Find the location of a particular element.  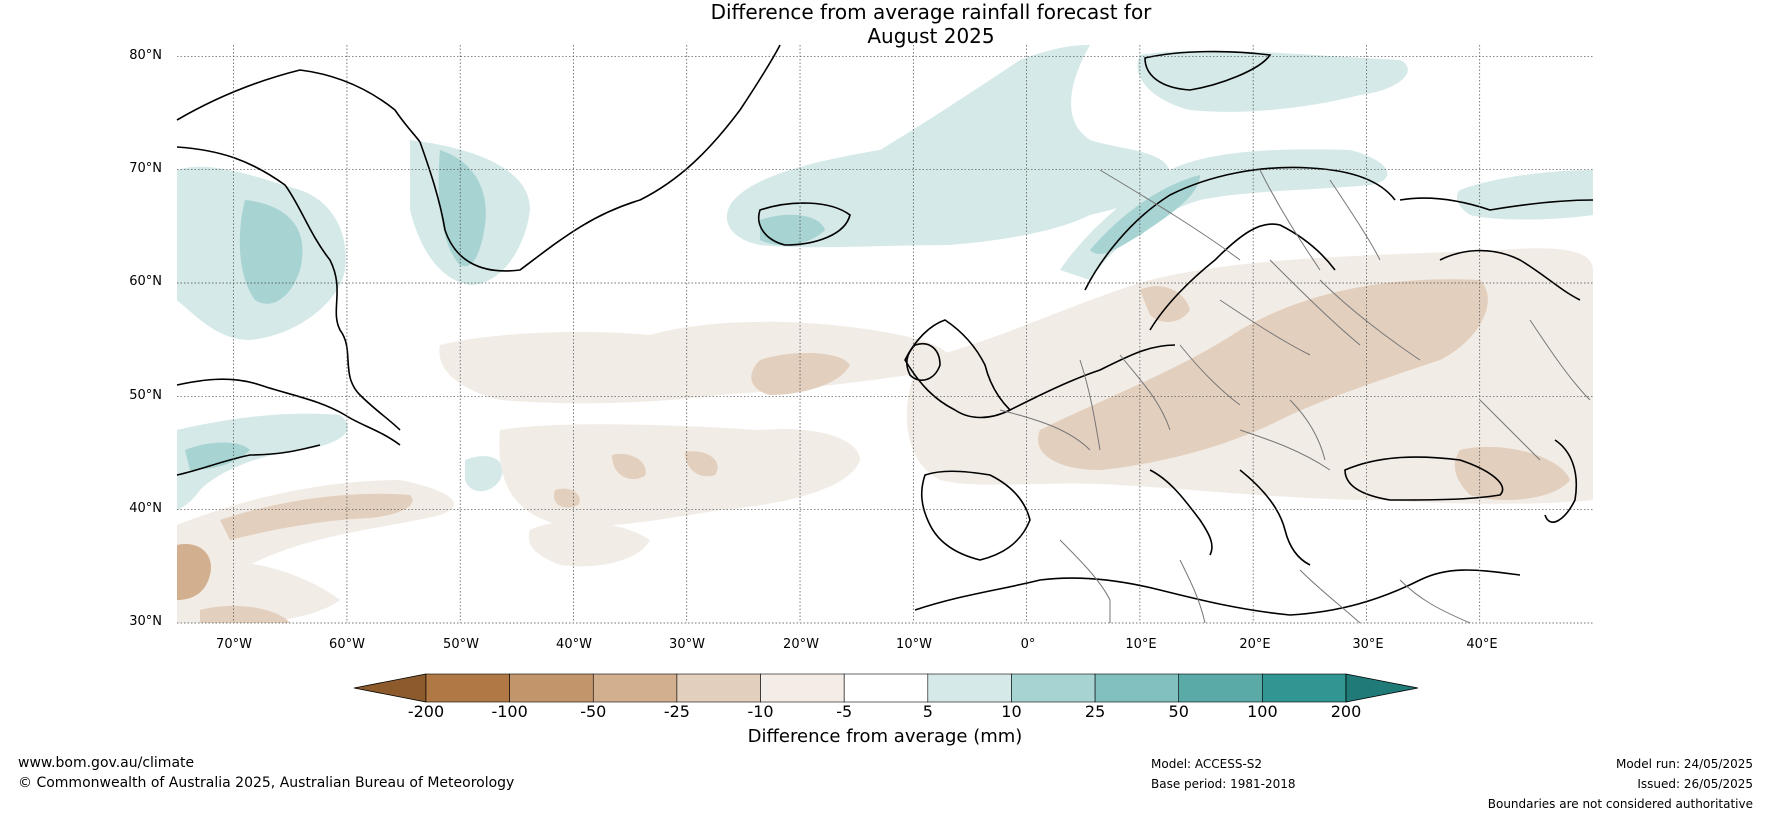

colorbar-tick-label: -10 is located at coordinates (760, 711).